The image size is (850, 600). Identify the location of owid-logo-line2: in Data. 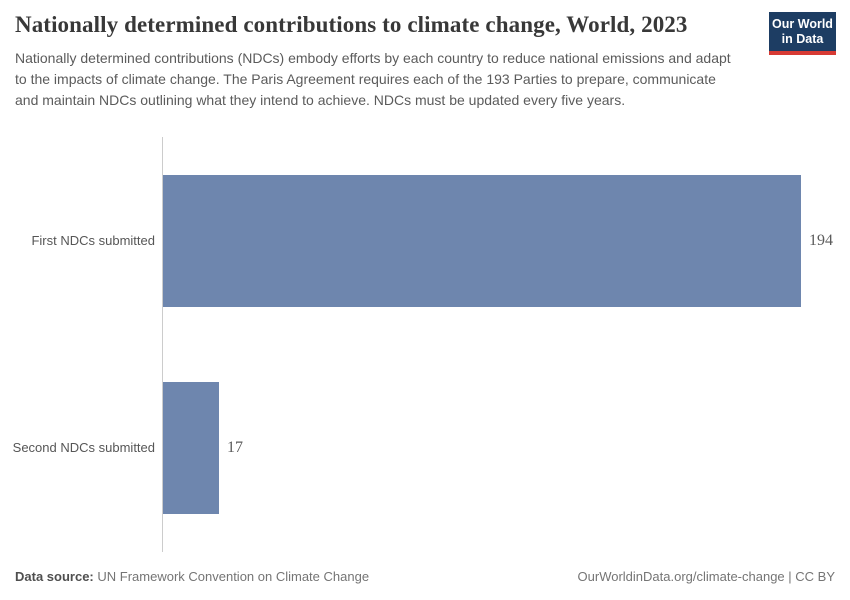
(802, 39).